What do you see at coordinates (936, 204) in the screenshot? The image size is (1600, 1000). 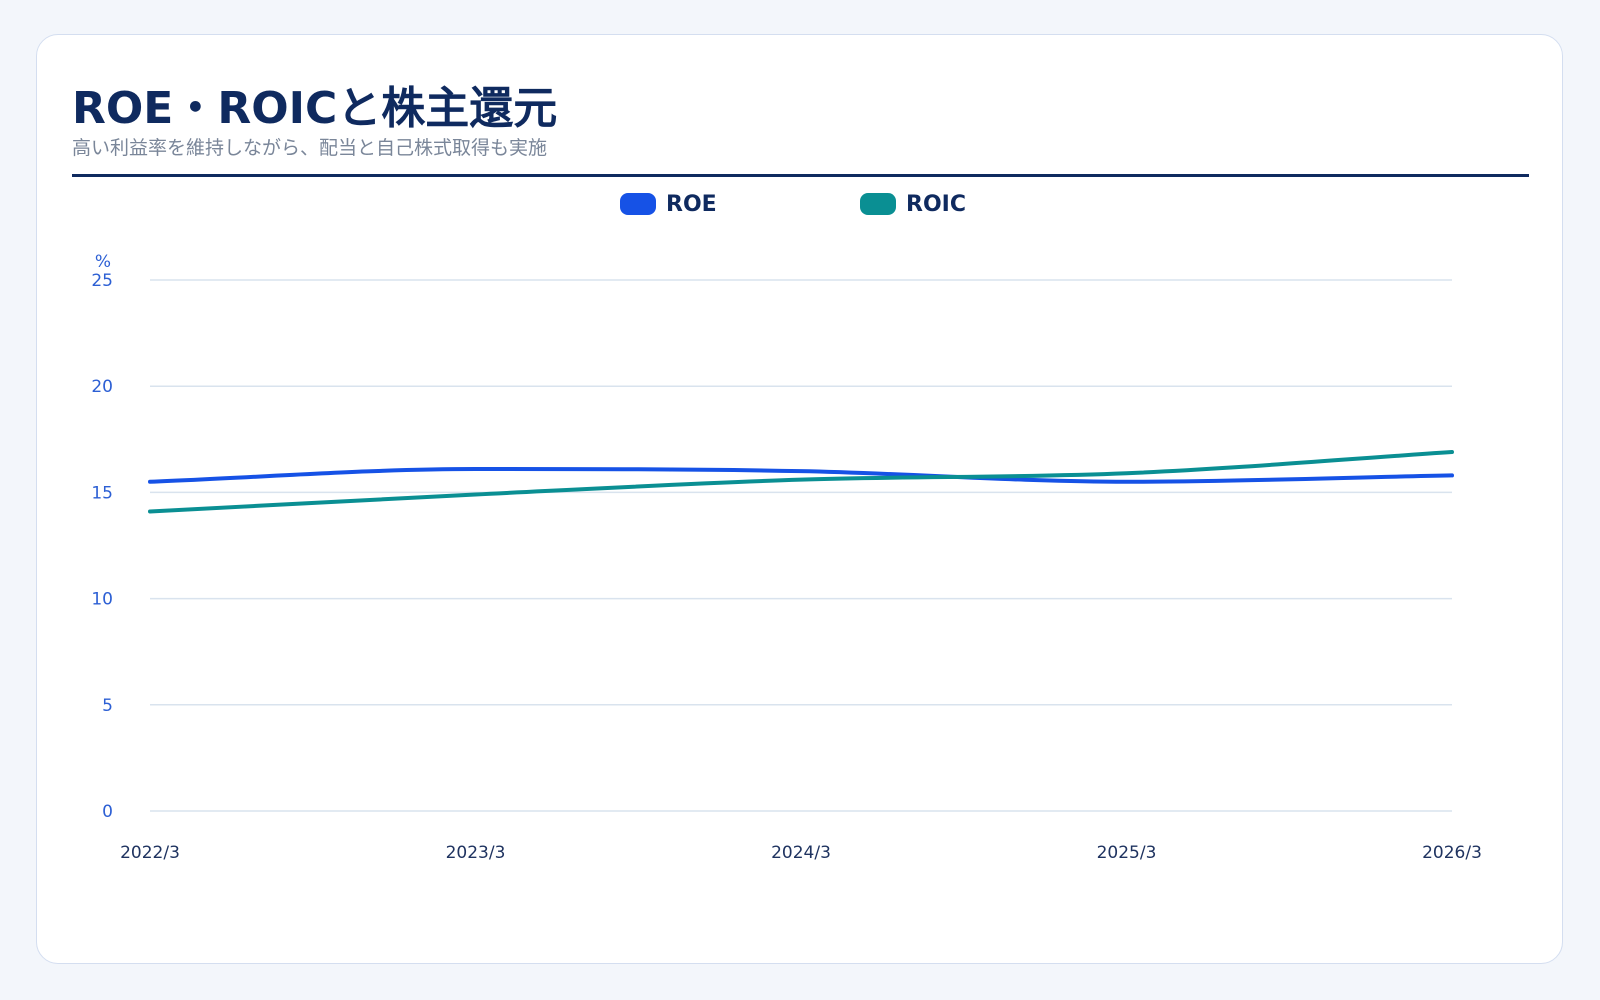 I see `legend-label-roic: ROIC` at bounding box center [936, 204].